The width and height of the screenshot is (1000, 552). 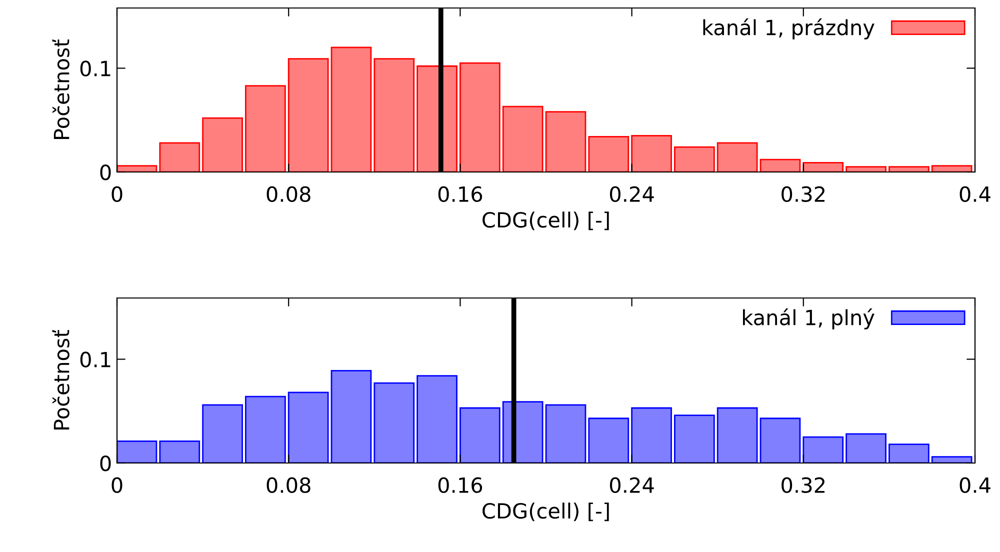 What do you see at coordinates (788, 29) in the screenshot?
I see `legend-label: kanál 1, prázdny` at bounding box center [788, 29].